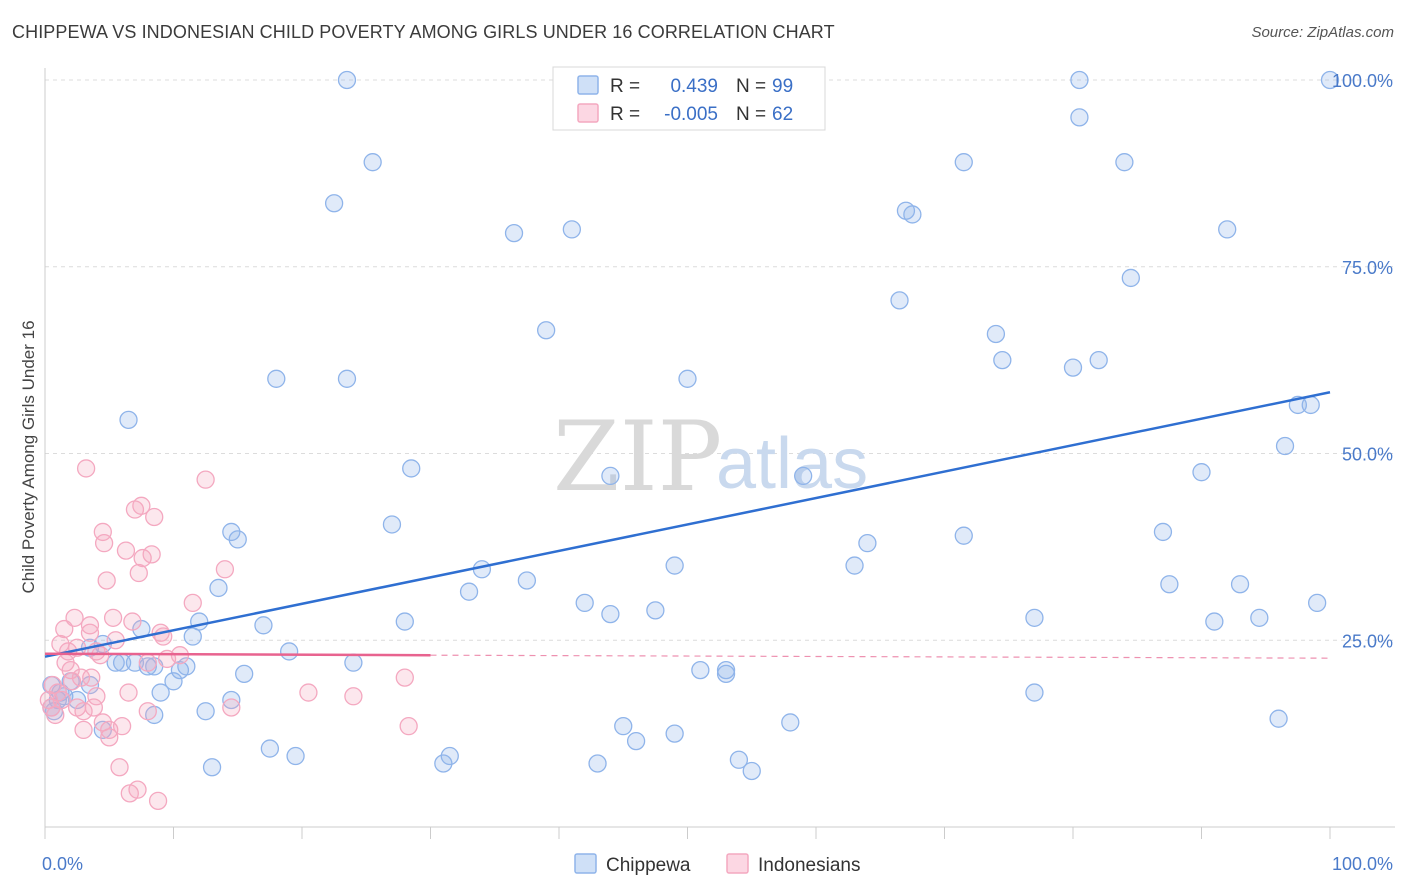 The height and width of the screenshot is (892, 1406). What do you see at coordinates (637, 457) in the screenshot?
I see `watermark-zip: ZIP` at bounding box center [637, 457].